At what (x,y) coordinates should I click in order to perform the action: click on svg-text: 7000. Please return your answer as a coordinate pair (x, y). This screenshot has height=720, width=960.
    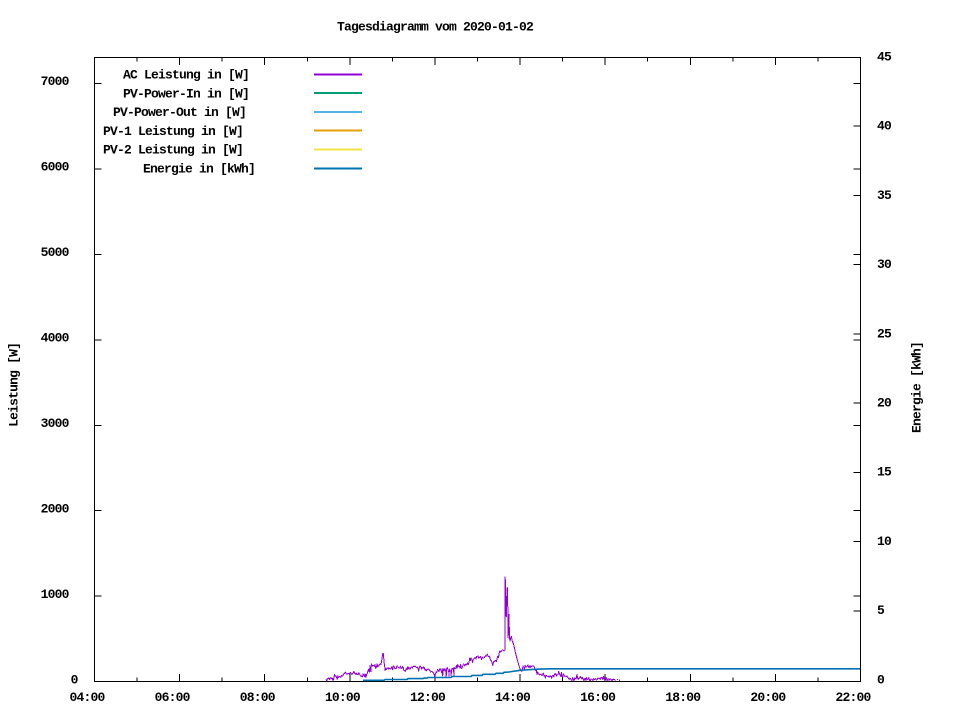
    Looking at the image, I should click on (55, 81).